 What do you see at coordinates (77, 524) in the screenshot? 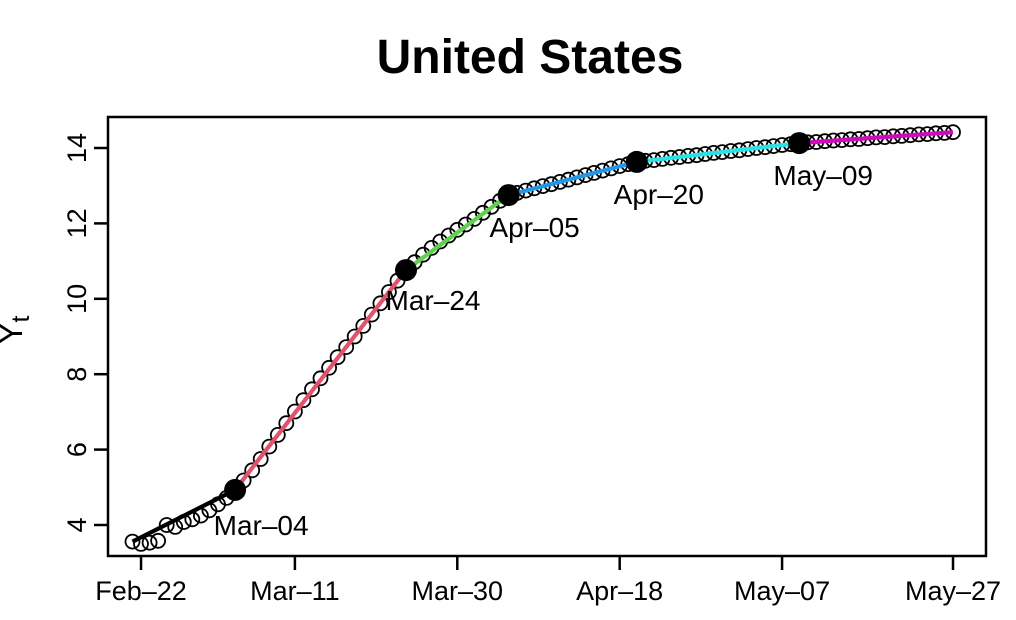
I see `y-tick-label: 4` at bounding box center [77, 524].